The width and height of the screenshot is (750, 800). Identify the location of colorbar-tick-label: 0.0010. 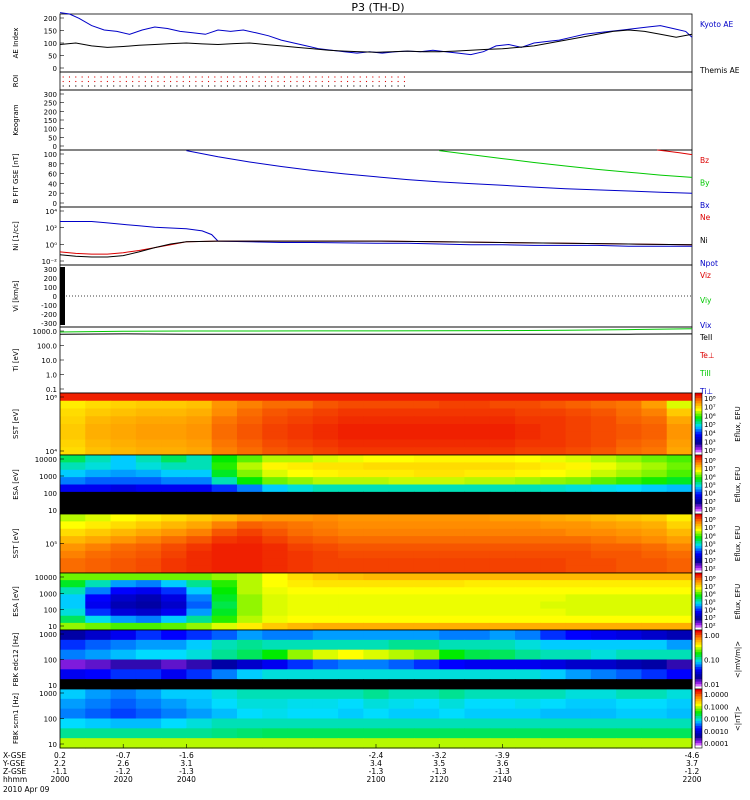
(716, 732).